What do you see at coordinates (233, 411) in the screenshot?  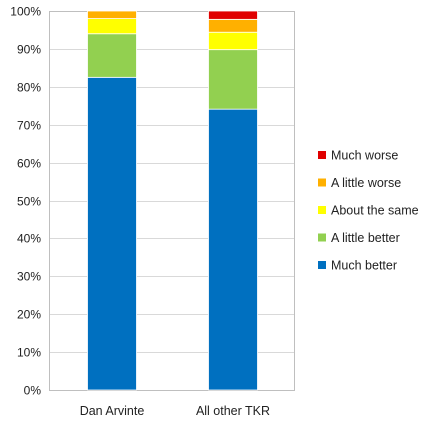 I see `x-category-label: All other TKR` at bounding box center [233, 411].